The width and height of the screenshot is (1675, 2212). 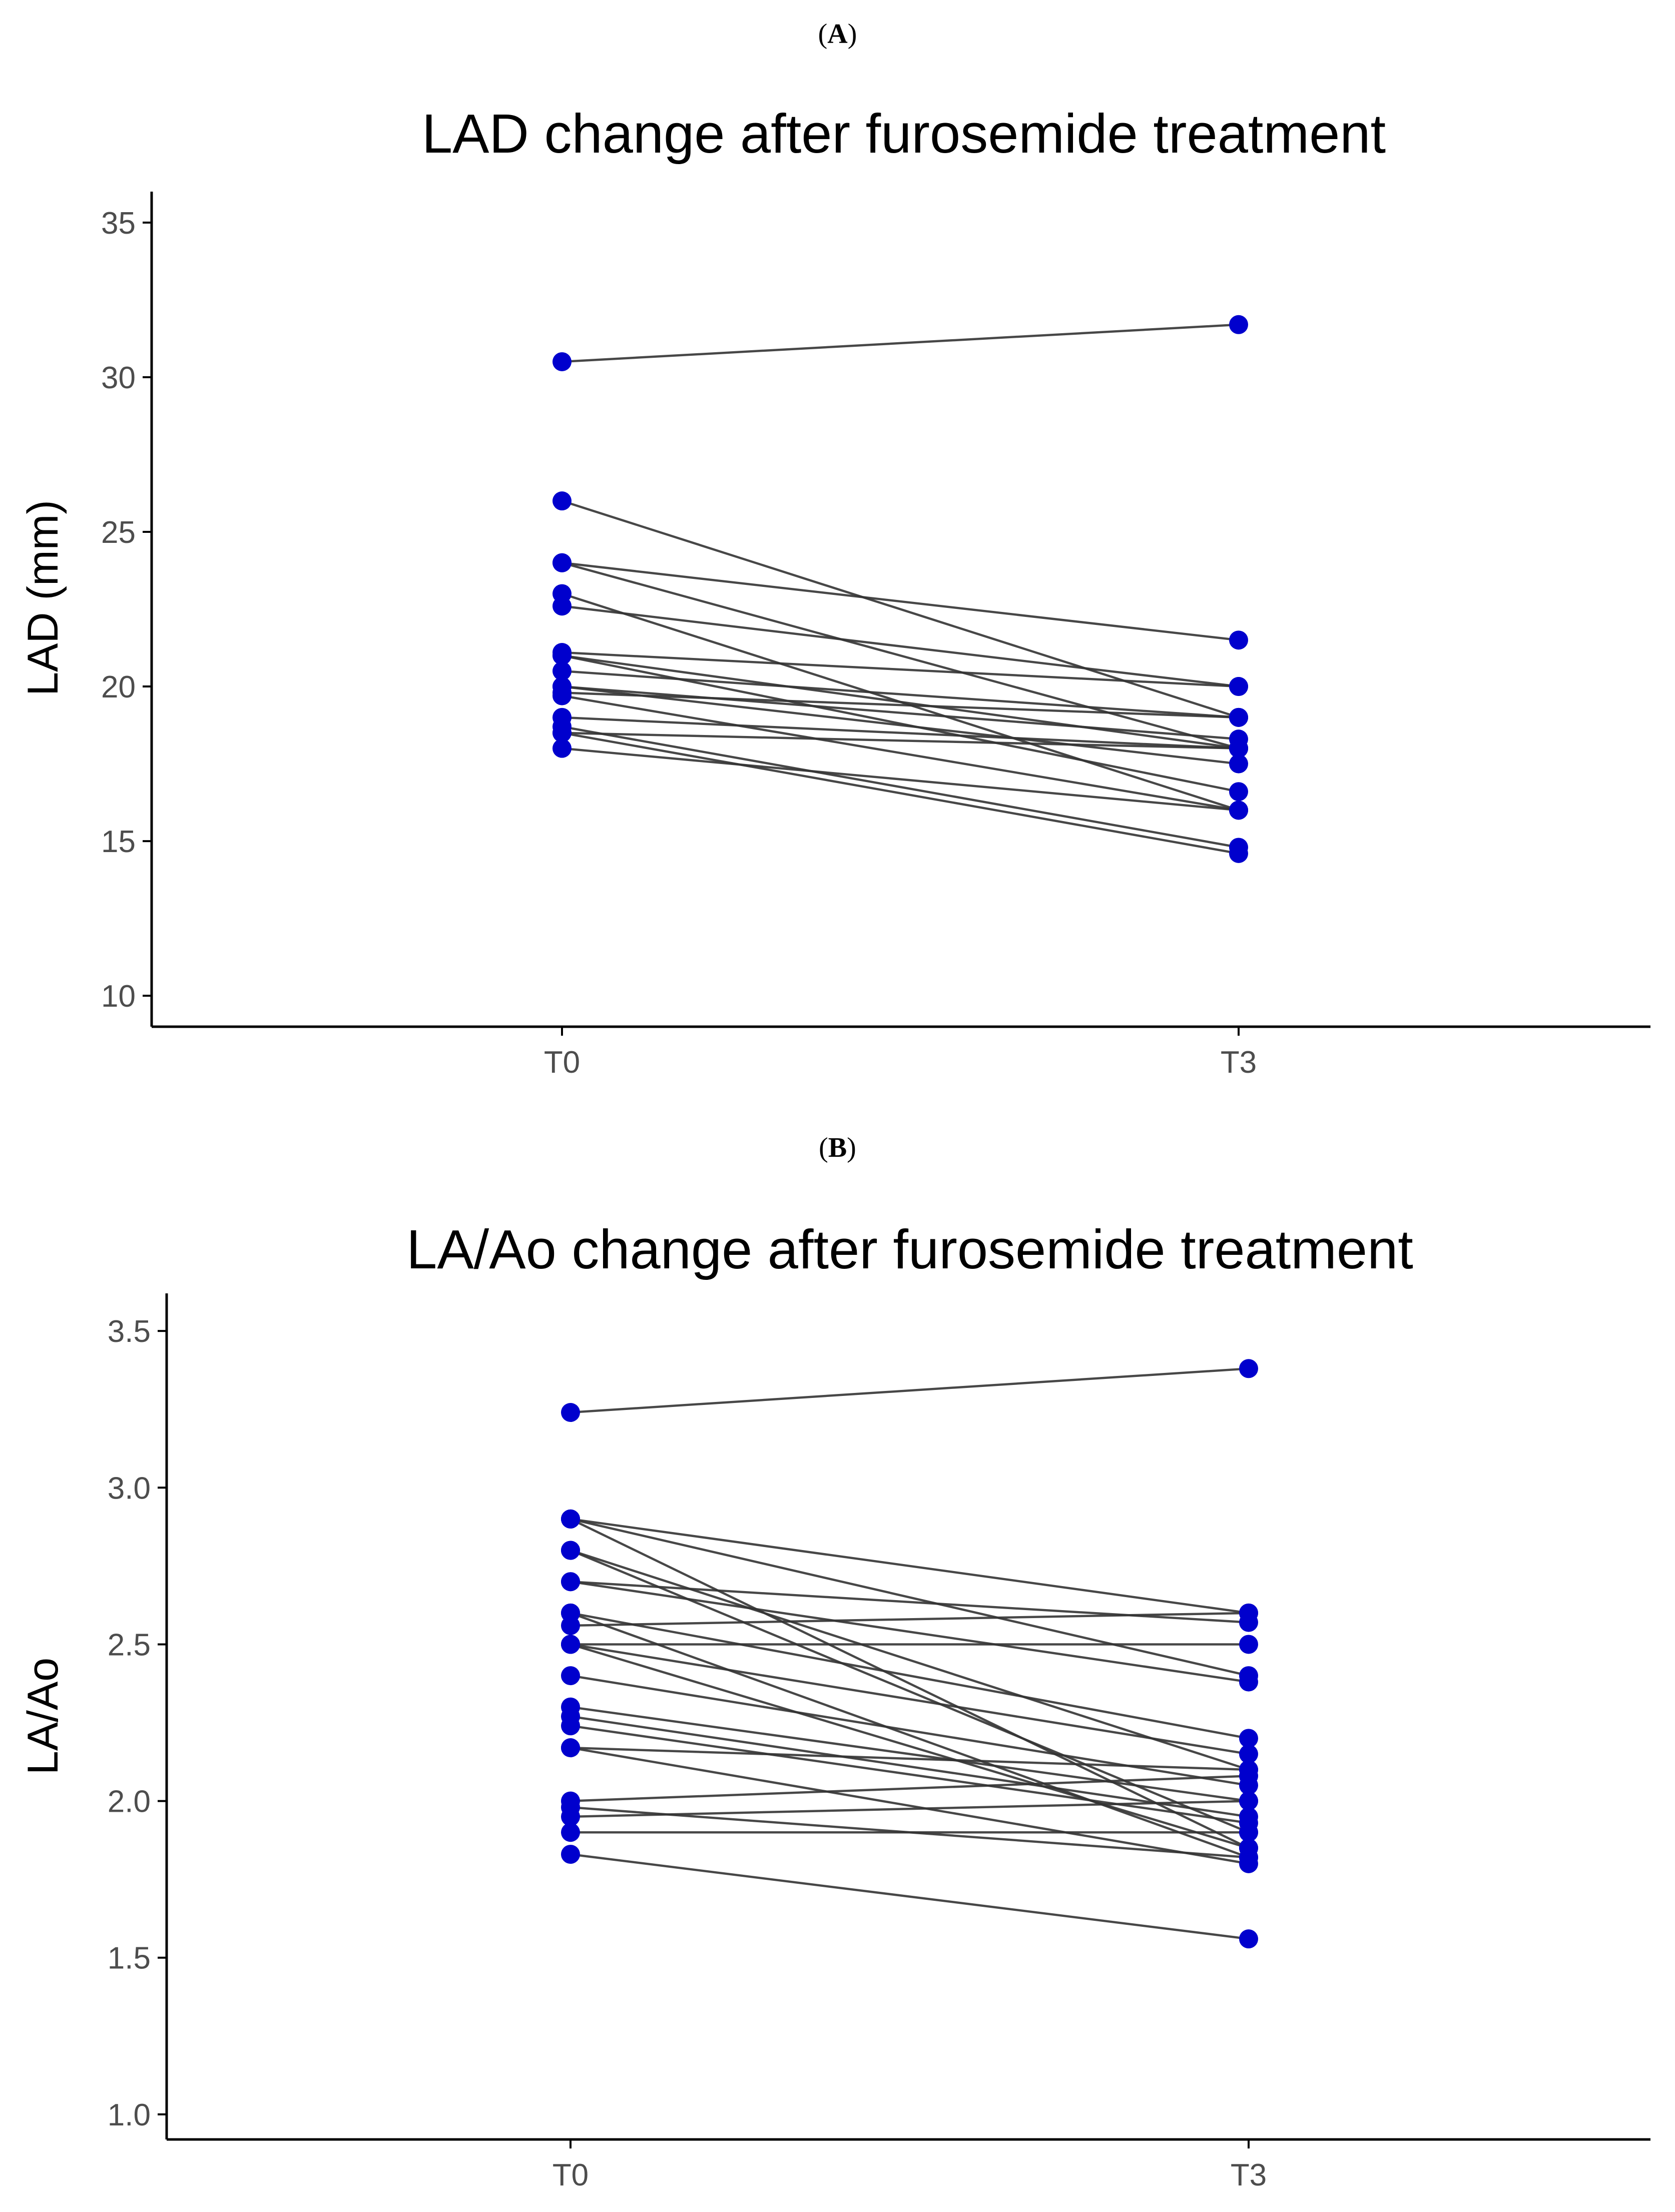 I want to click on panel-label-b-letter: B, so click(x=838, y=1147).